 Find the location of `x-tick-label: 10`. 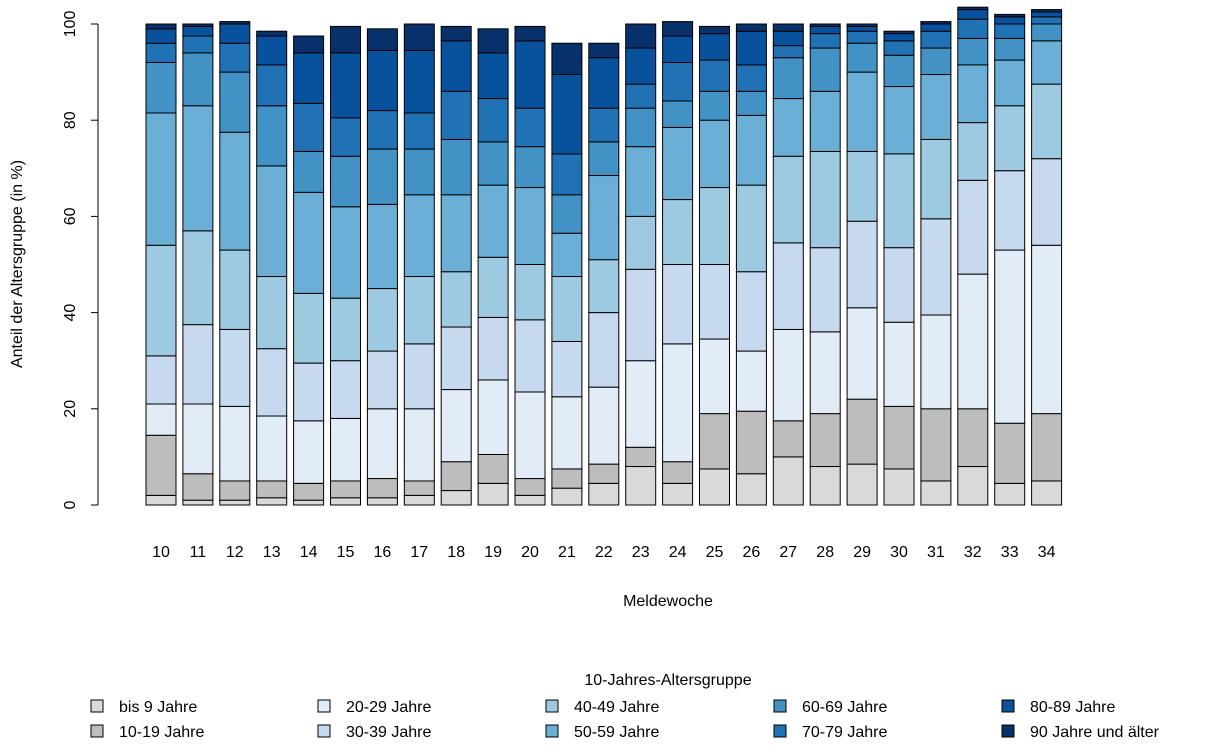

x-tick-label: 10 is located at coordinates (161, 552).